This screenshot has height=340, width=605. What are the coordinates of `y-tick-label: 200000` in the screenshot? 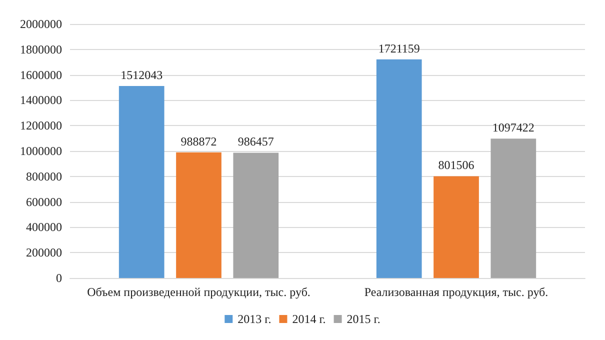 It's located at (44, 253).